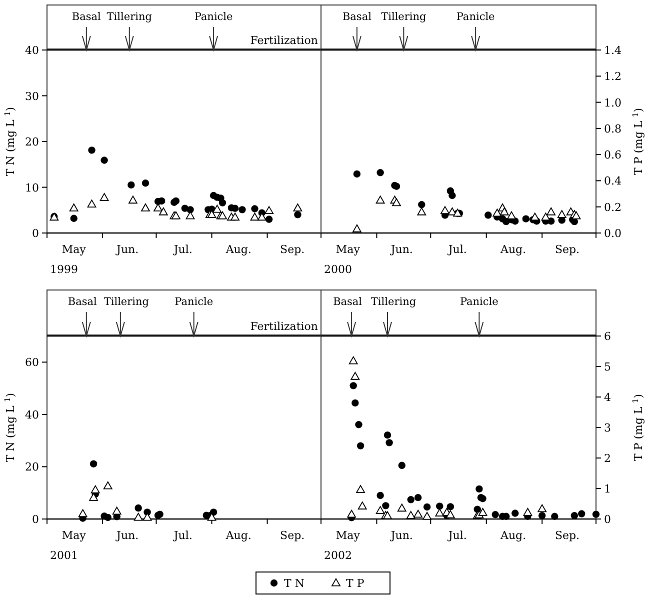 The image size is (651, 601). What do you see at coordinates (613, 233) in the screenshot?
I see `y2-tick-label: 0.0` at bounding box center [613, 233].